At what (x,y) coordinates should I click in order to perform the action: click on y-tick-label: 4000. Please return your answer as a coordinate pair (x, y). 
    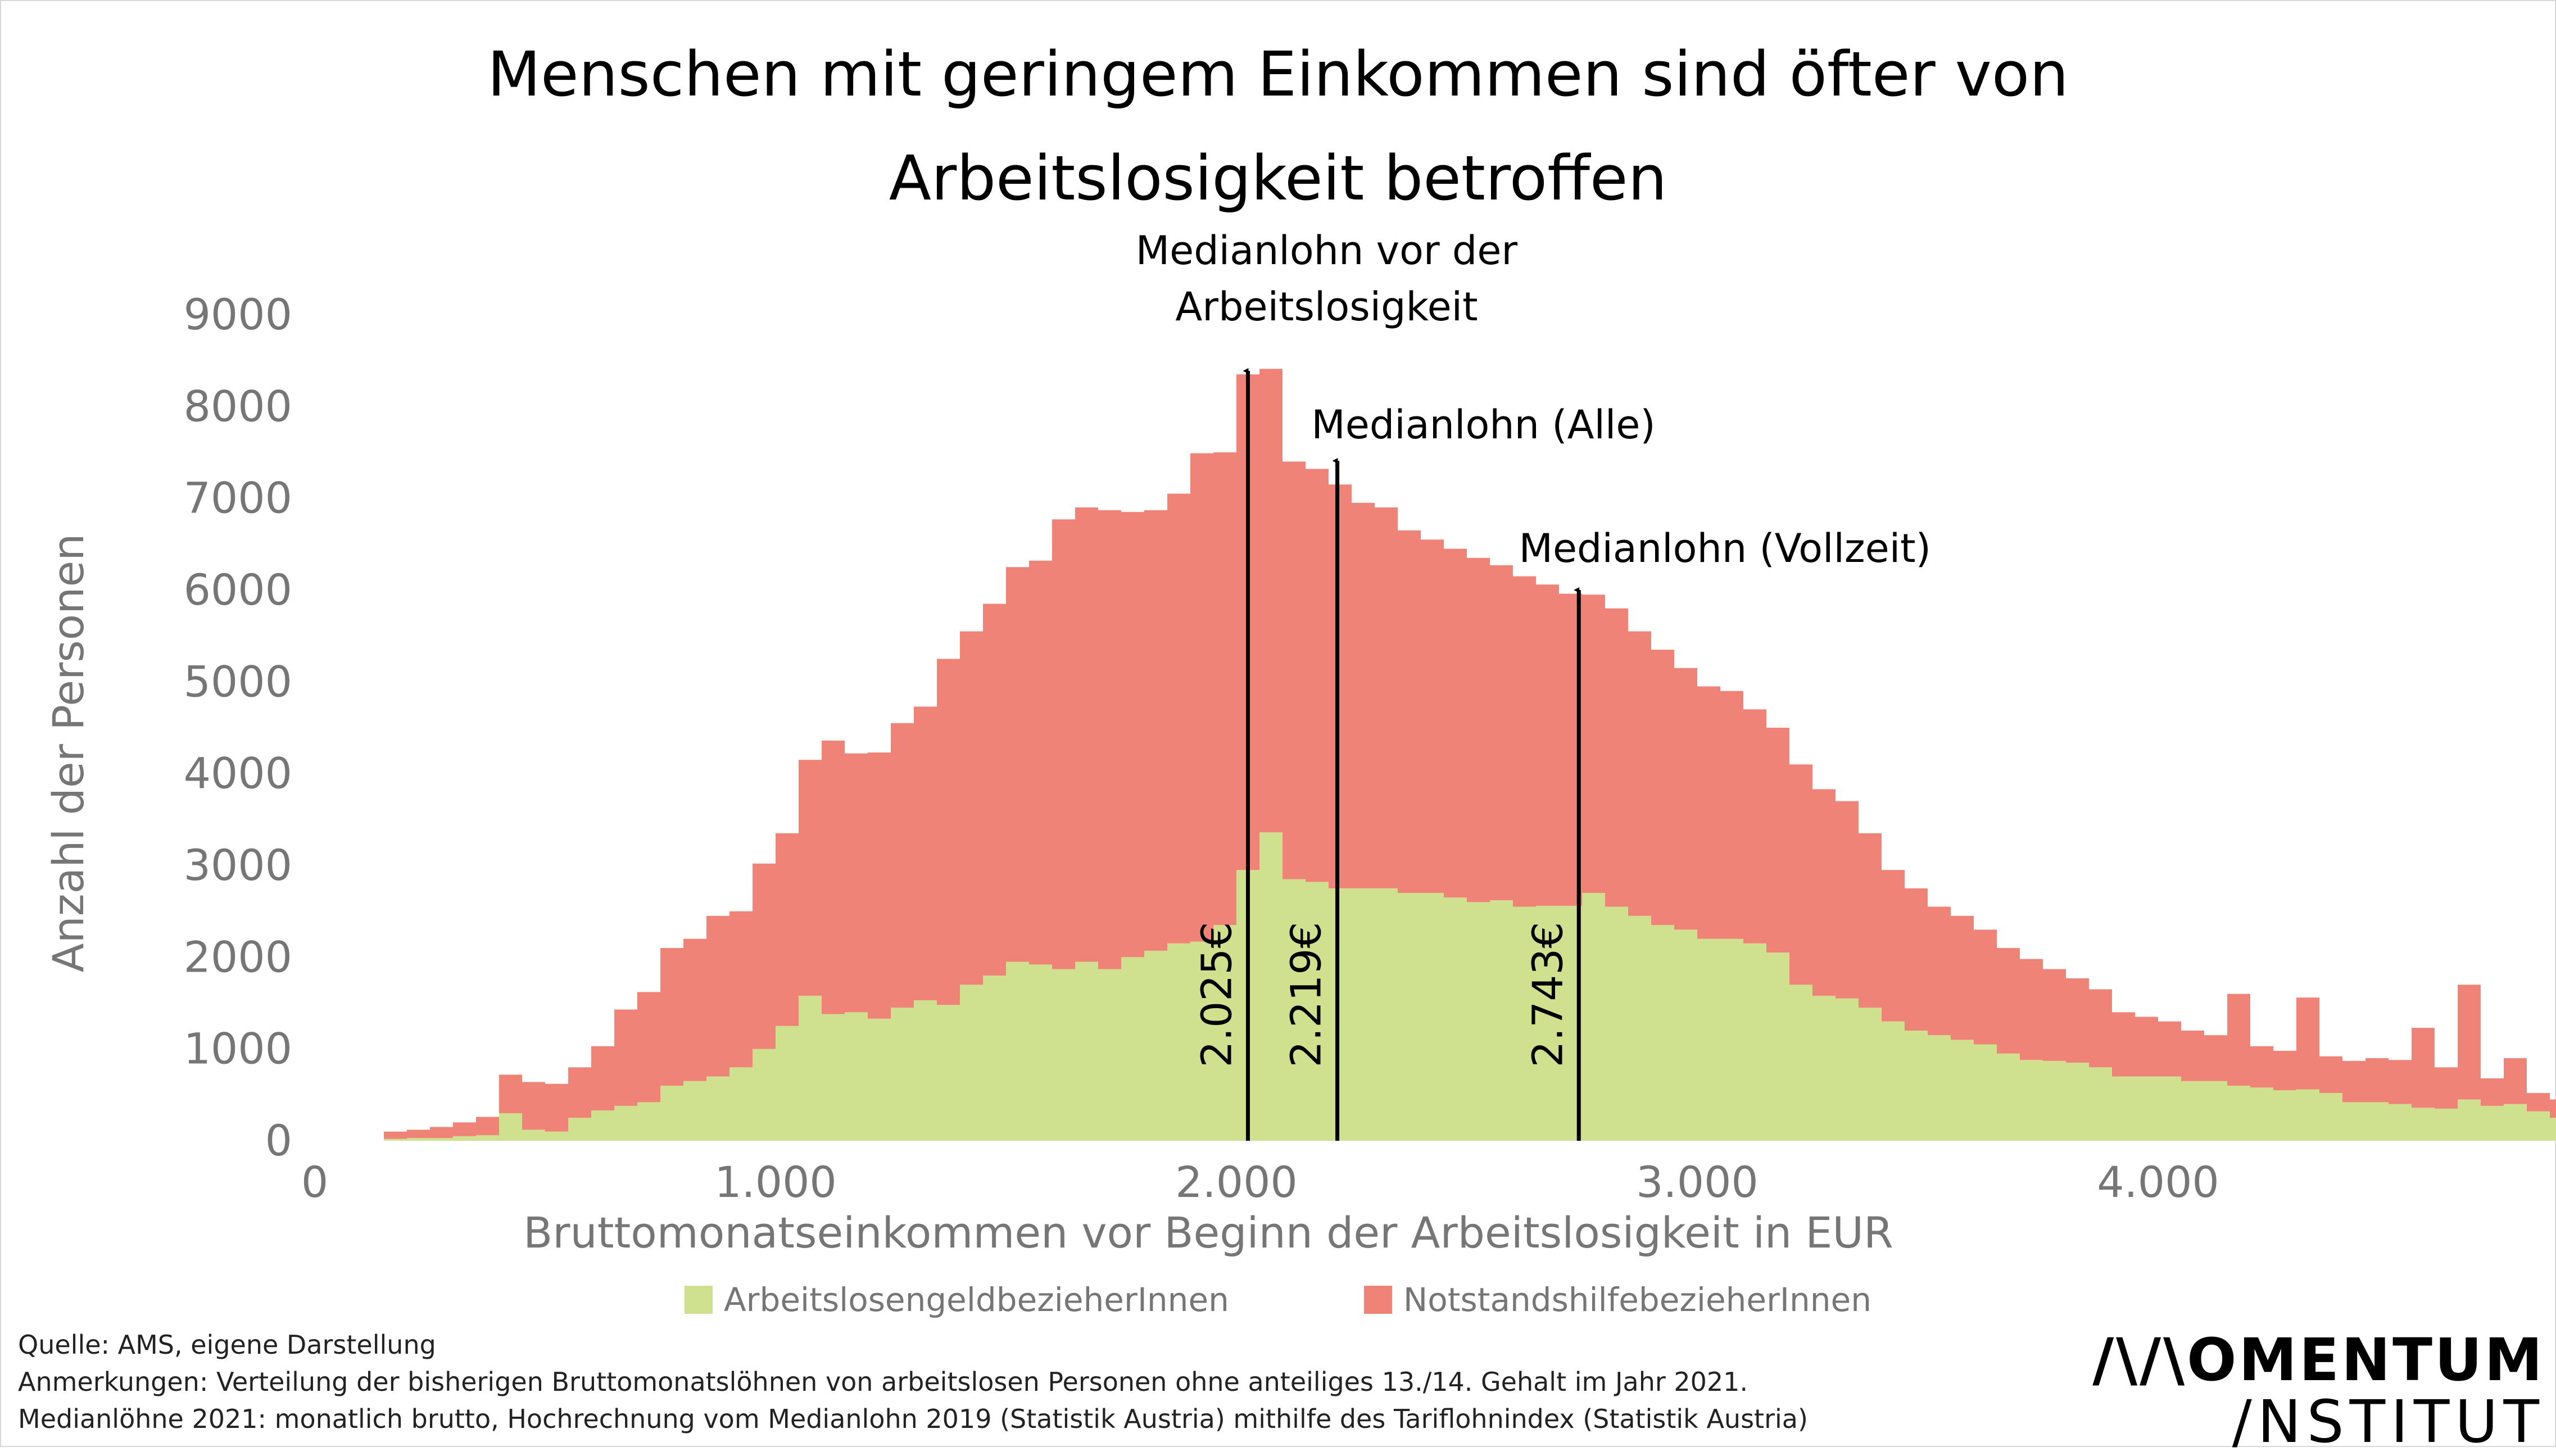
    Looking at the image, I should click on (238, 774).